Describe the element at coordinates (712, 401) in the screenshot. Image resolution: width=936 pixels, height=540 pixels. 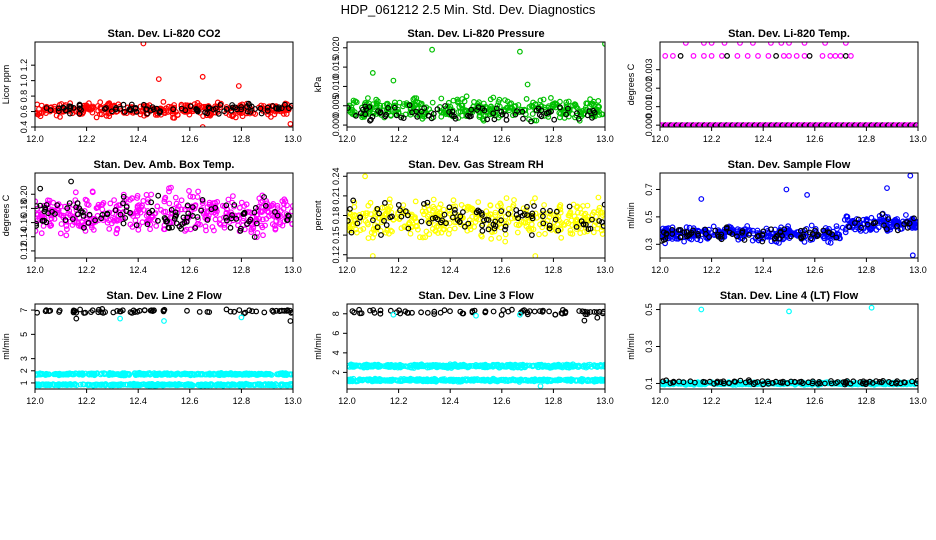
I see `x-tick-label: 12.2` at that location.